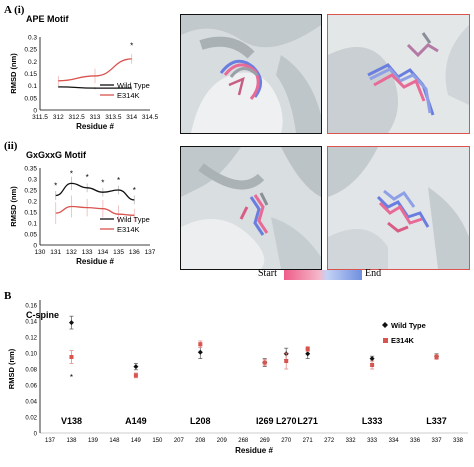  Describe the element at coordinates (11, 146) in the screenshot. I see `panel-a-ii-label: (ii)` at that location.